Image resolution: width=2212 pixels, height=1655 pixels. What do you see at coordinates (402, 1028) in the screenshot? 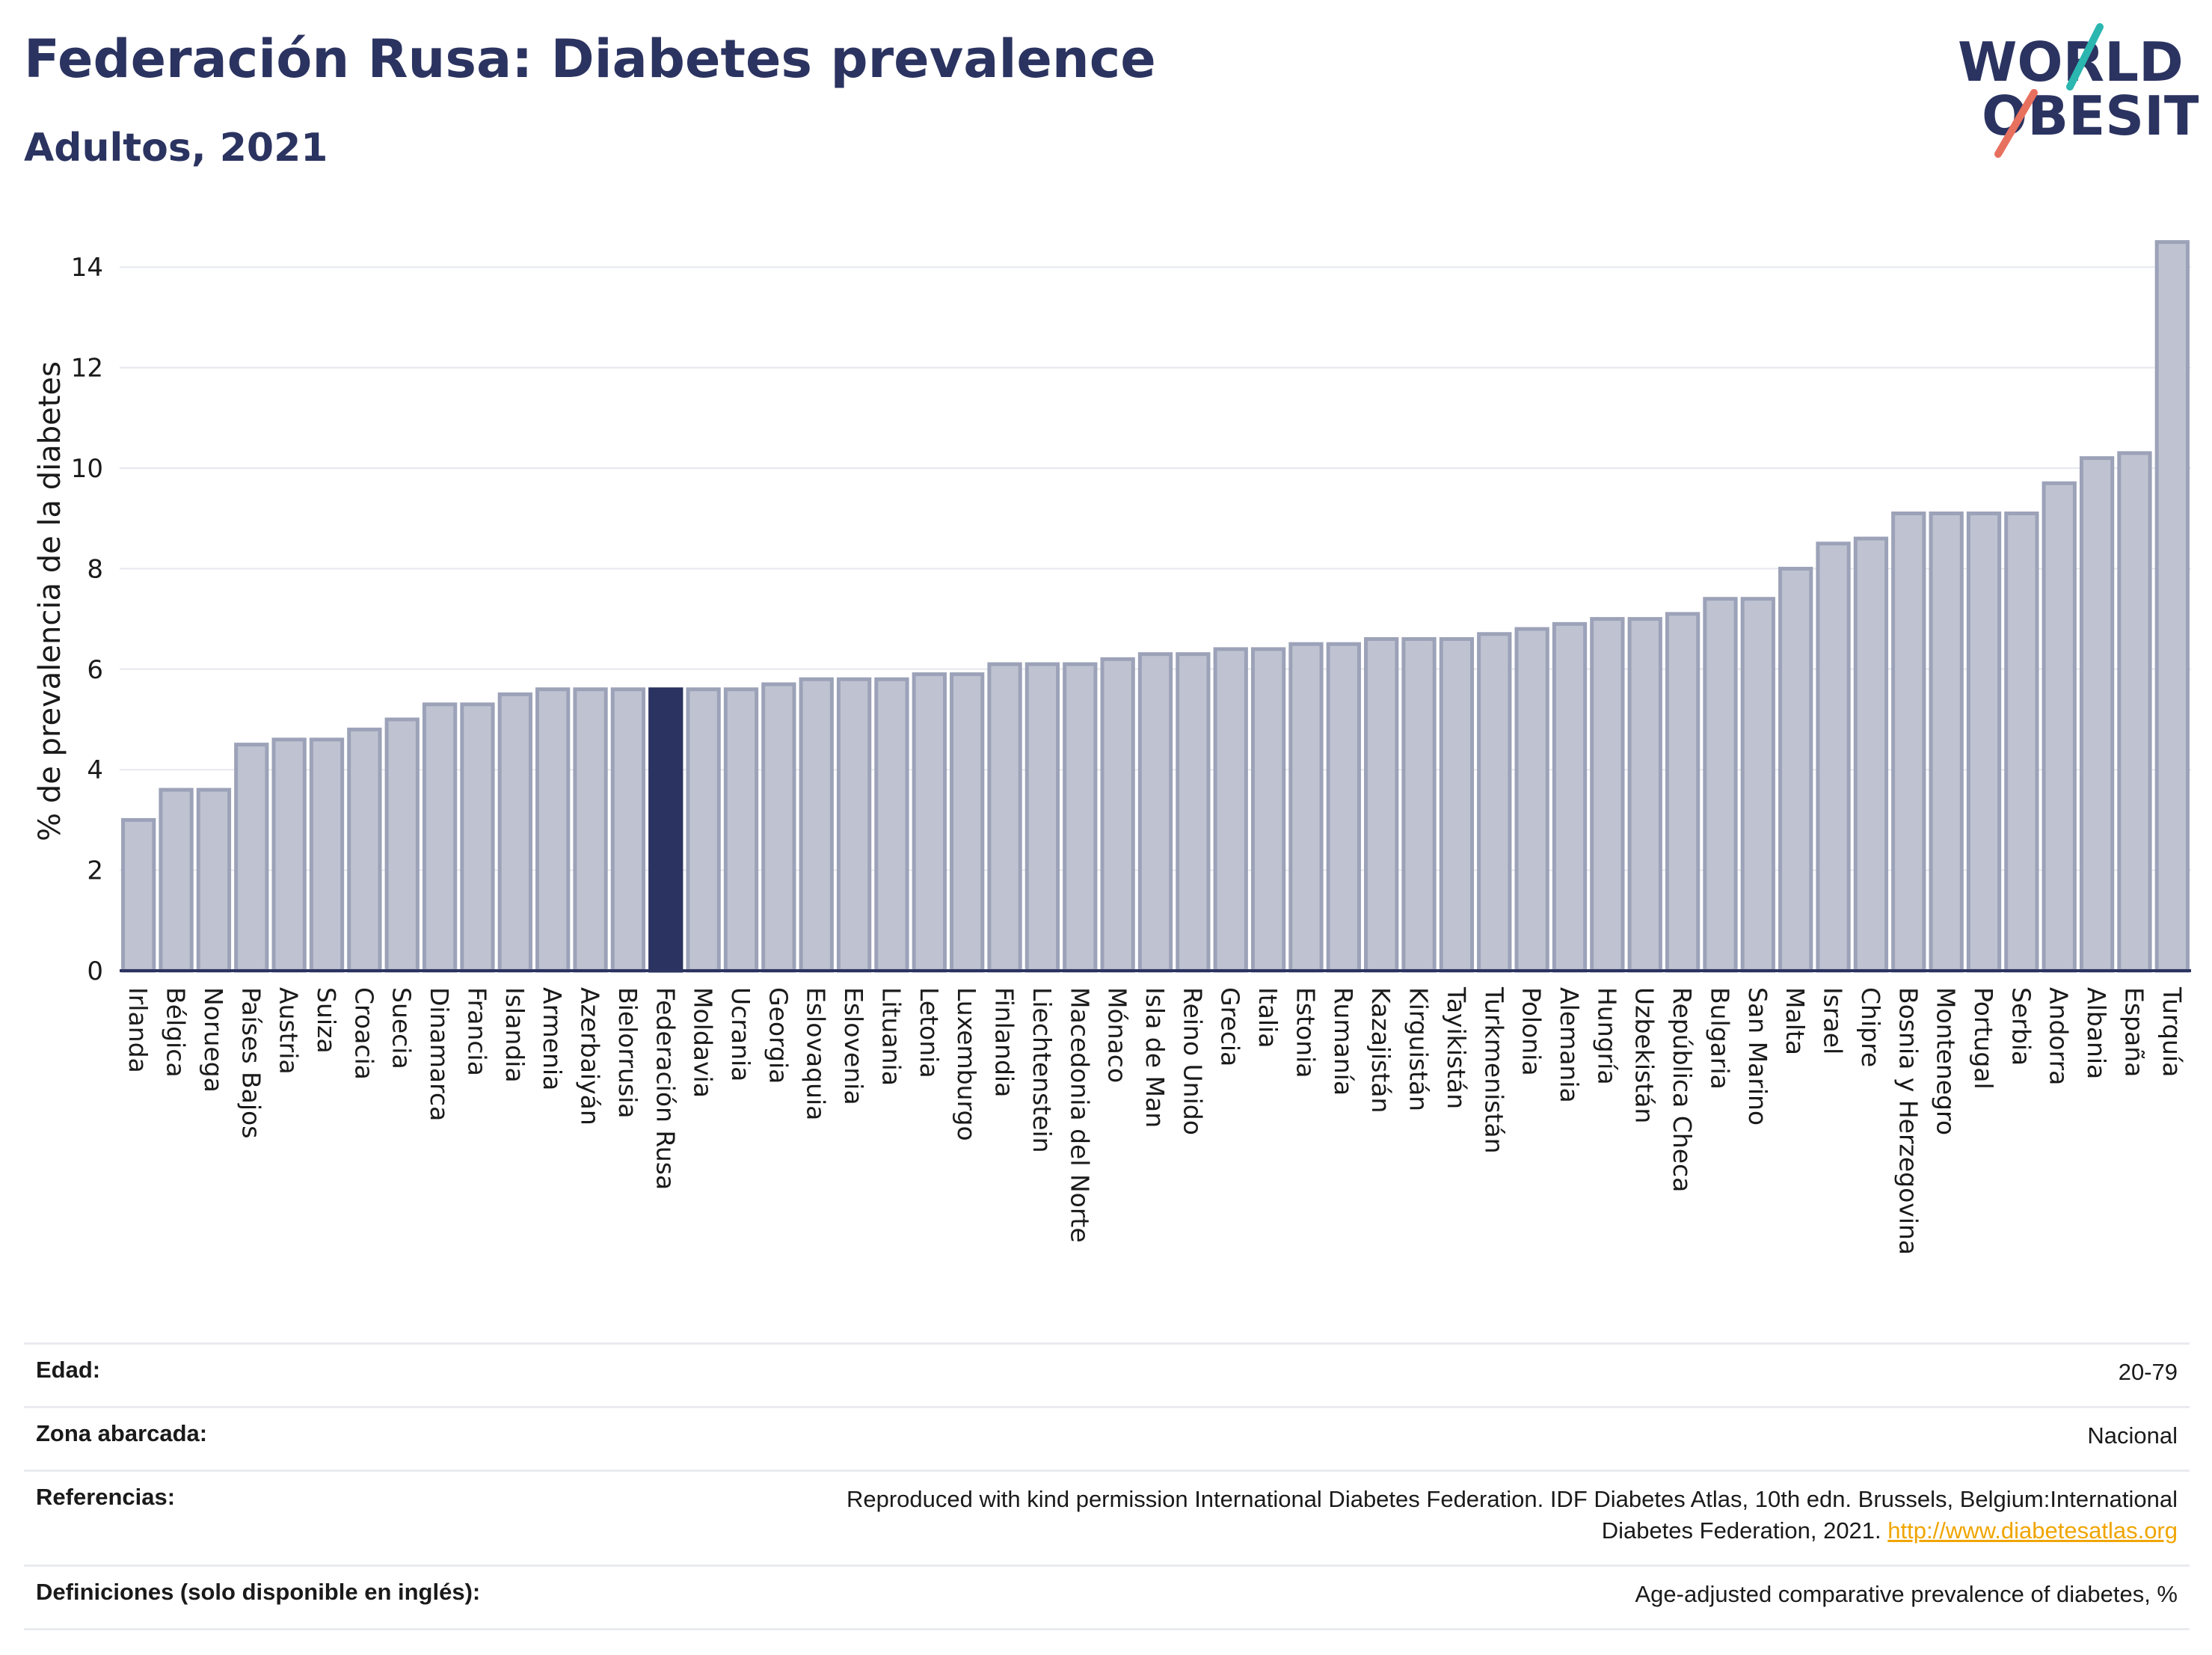
I see `x-tick-label: Suecia` at bounding box center [402, 1028].